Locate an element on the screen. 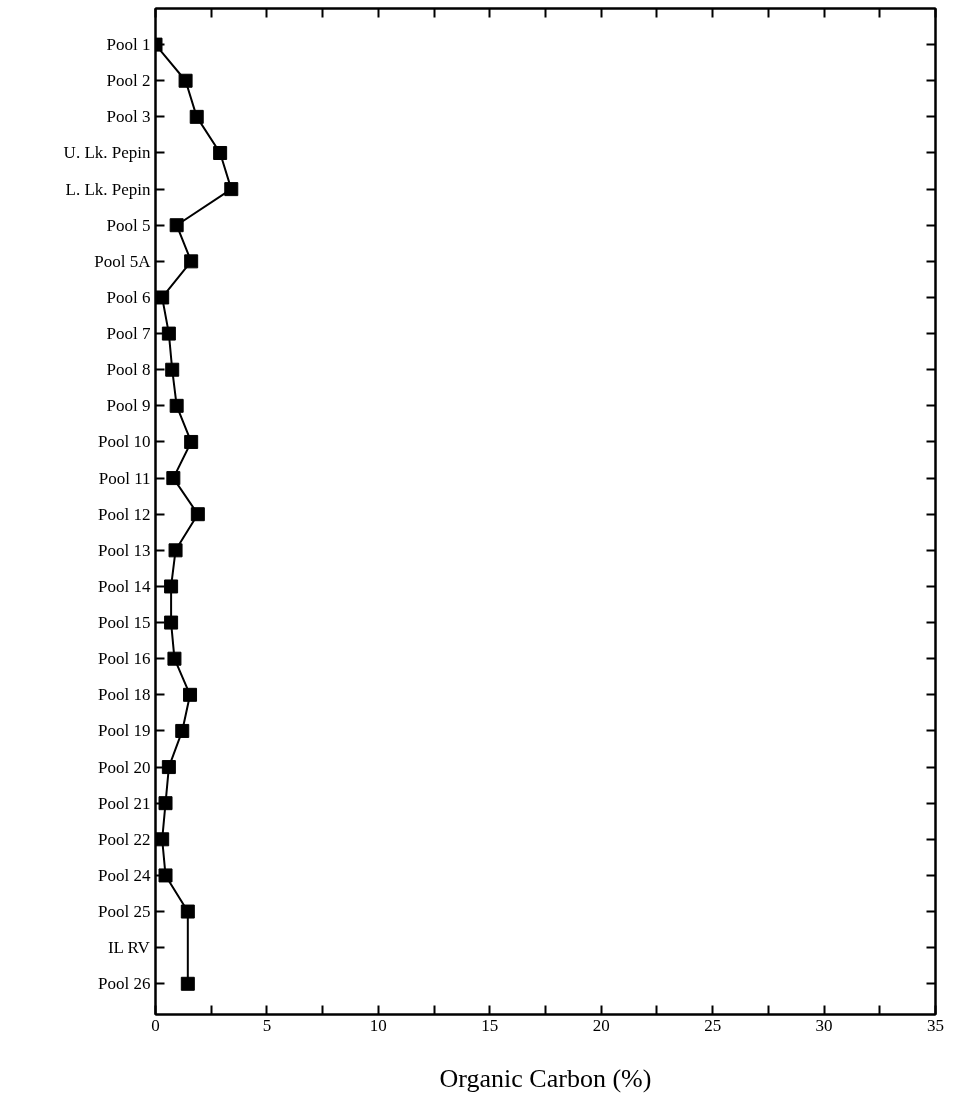 The image size is (953, 1095). x-tick-label: 30 is located at coordinates (824, 1025).